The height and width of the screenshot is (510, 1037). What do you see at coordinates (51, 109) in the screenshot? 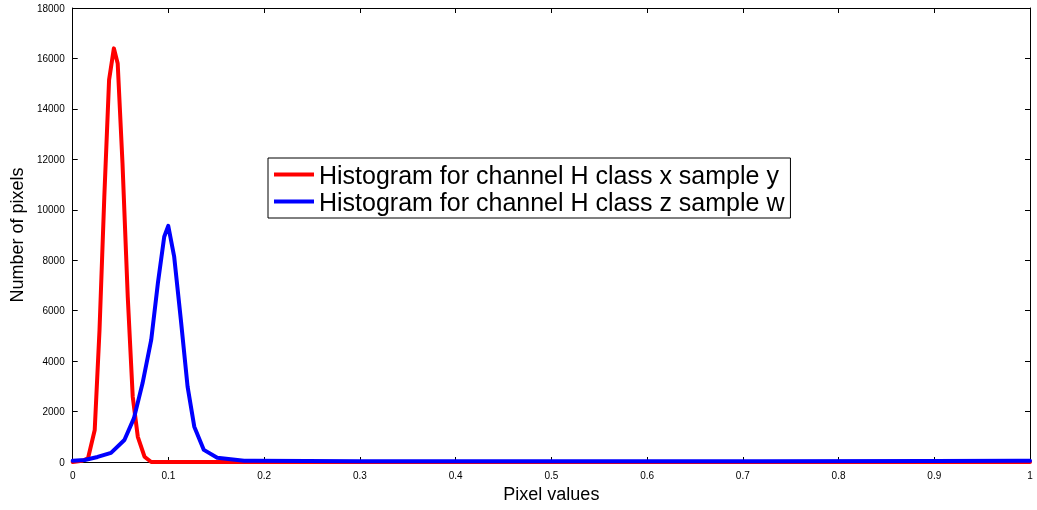
I see `y-tick-label: 14000` at bounding box center [51, 109].